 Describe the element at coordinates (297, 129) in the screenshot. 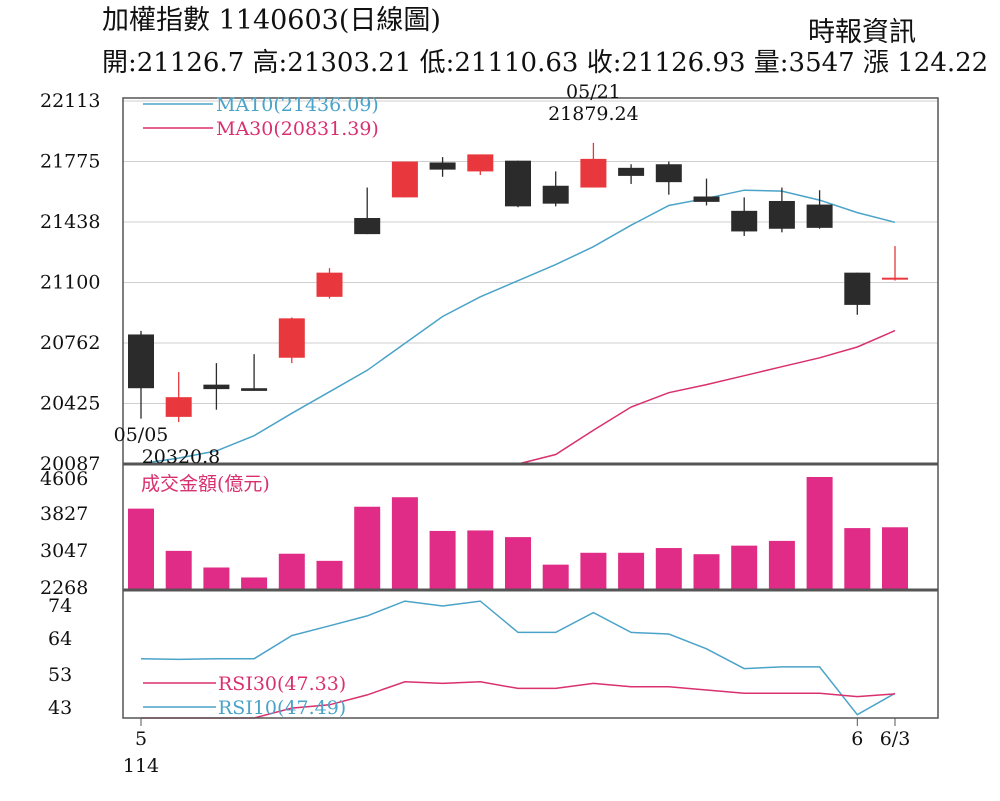

I see `legend-label: MA30(20831.39)` at that location.